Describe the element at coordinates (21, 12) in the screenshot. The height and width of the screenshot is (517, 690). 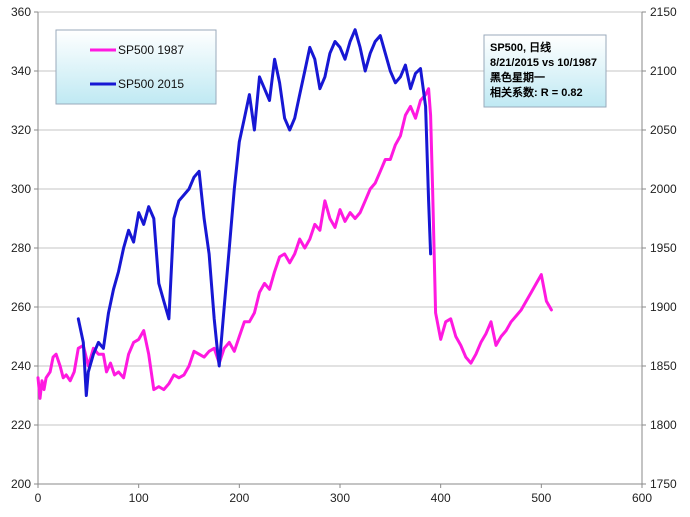
I see `y-tick-label: 360` at that location.